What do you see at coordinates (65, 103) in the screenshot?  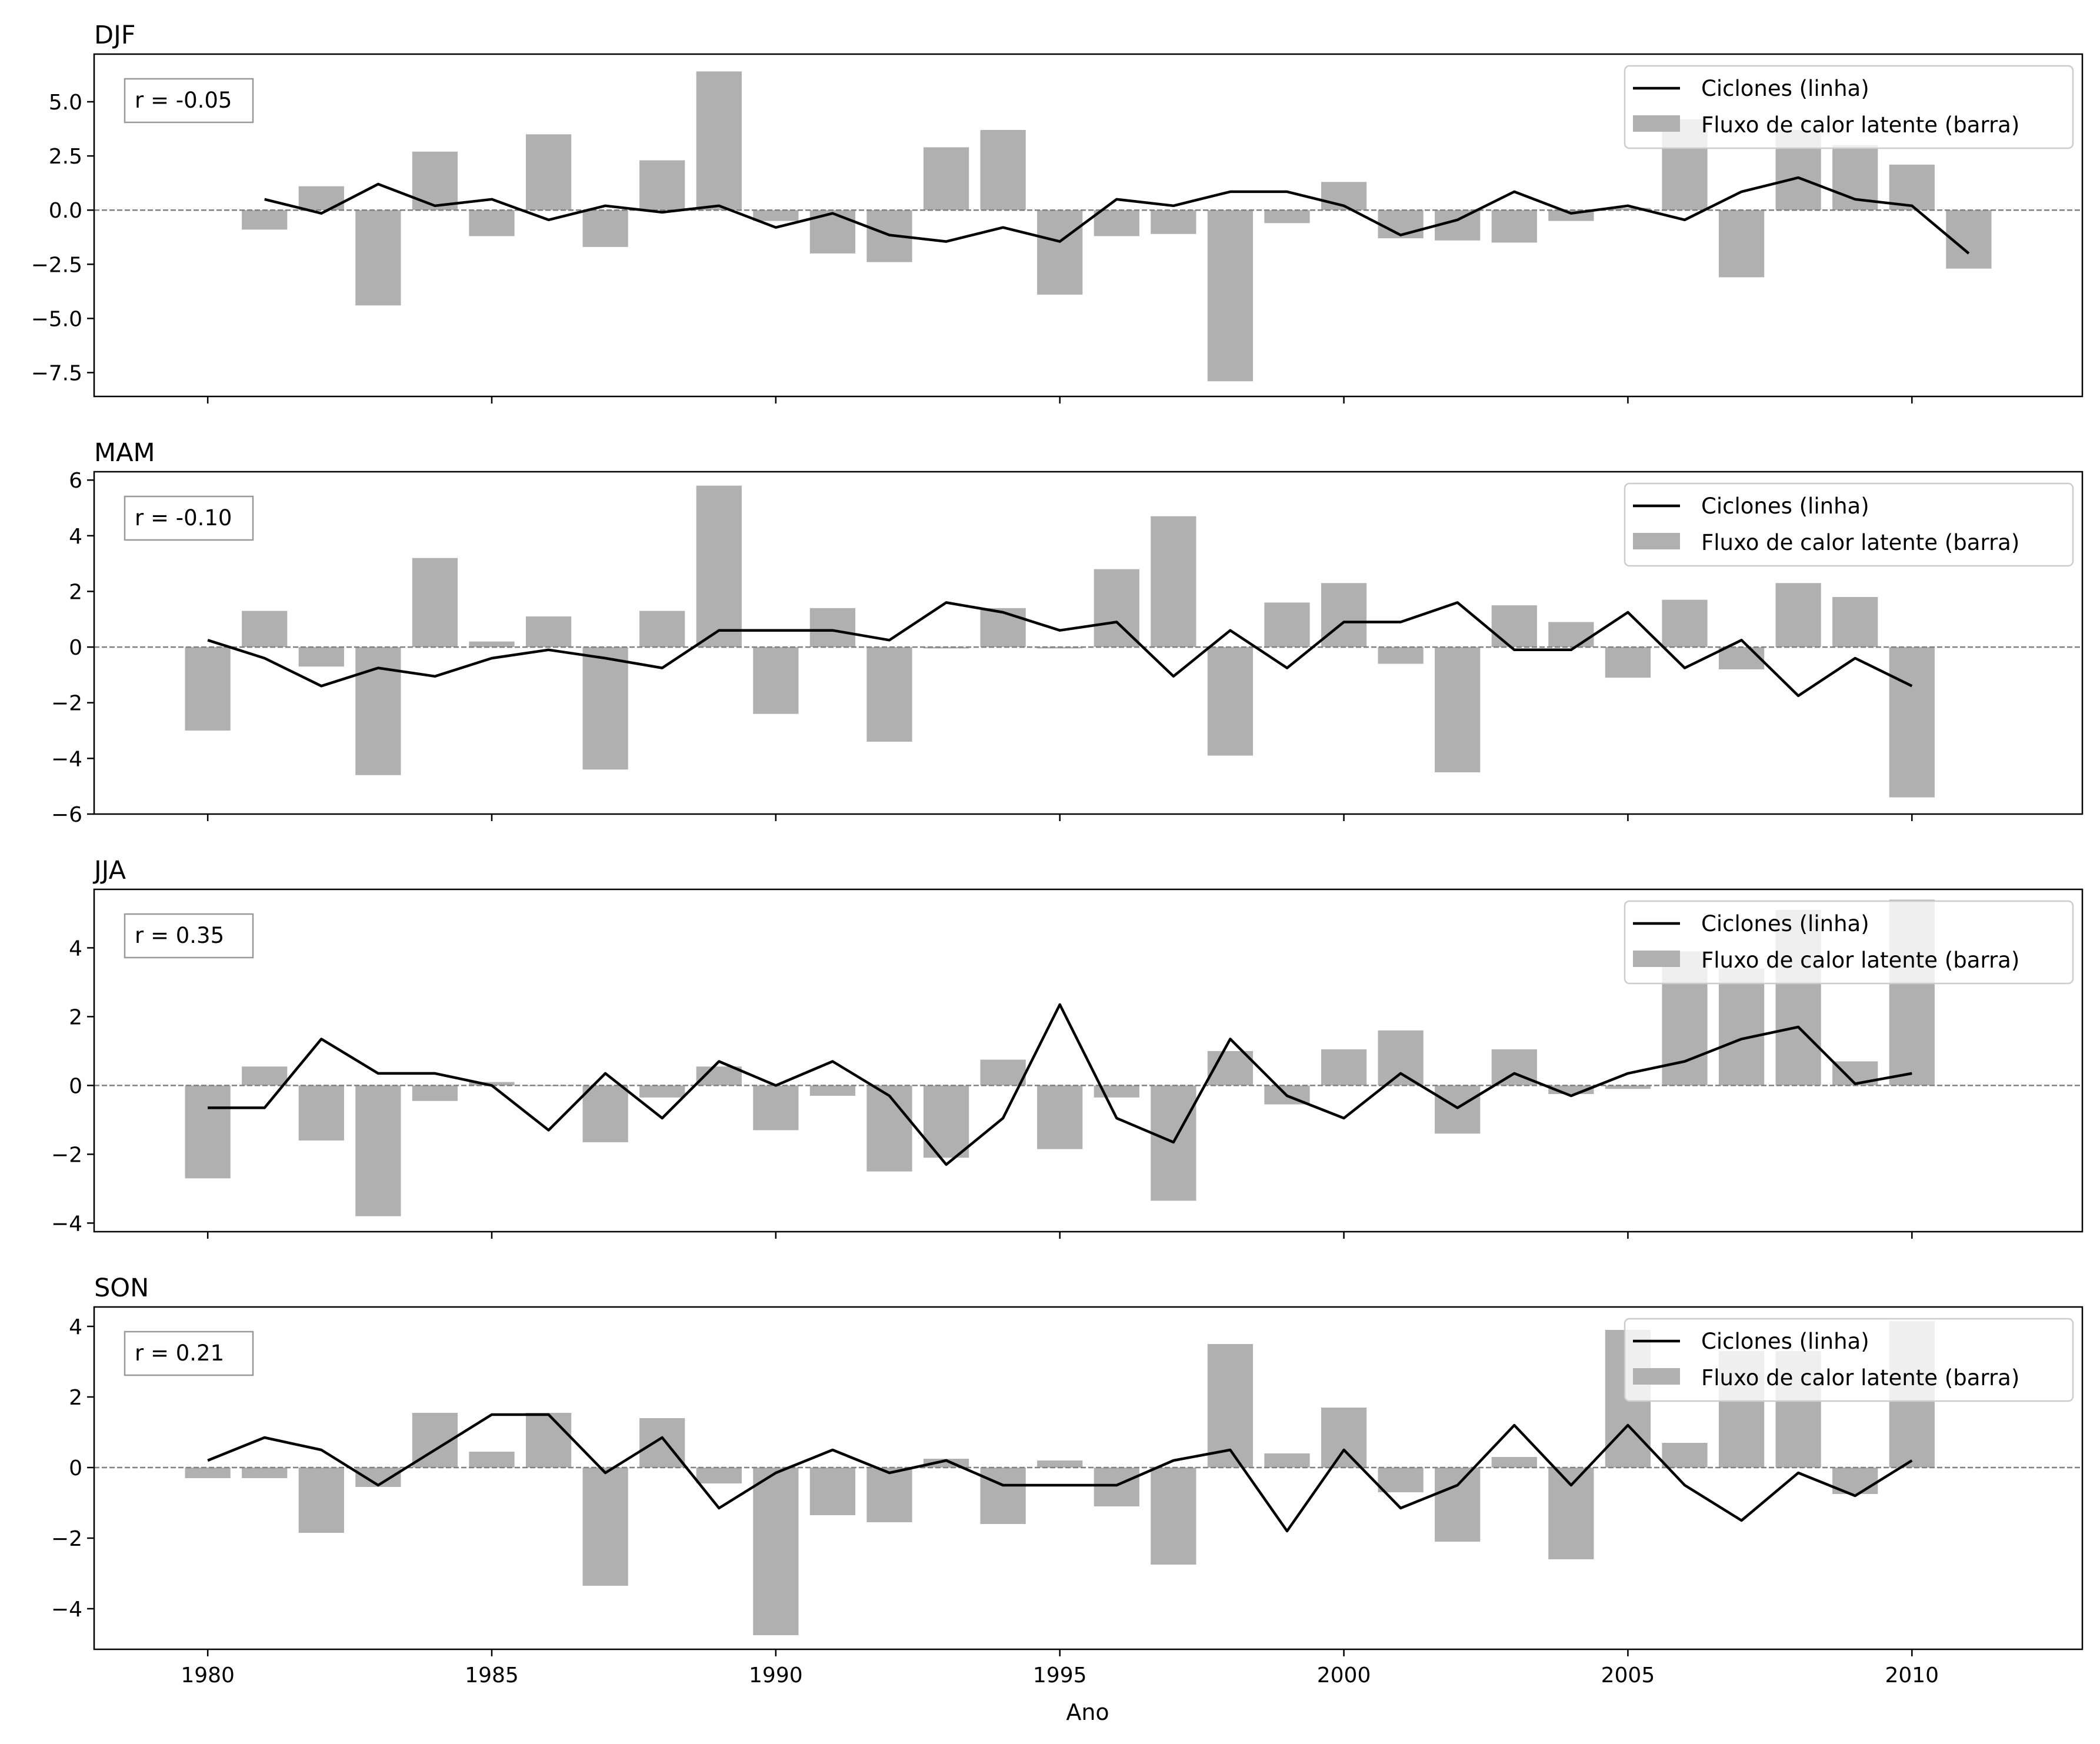 I see `y-tick-label: 5.0` at bounding box center [65, 103].